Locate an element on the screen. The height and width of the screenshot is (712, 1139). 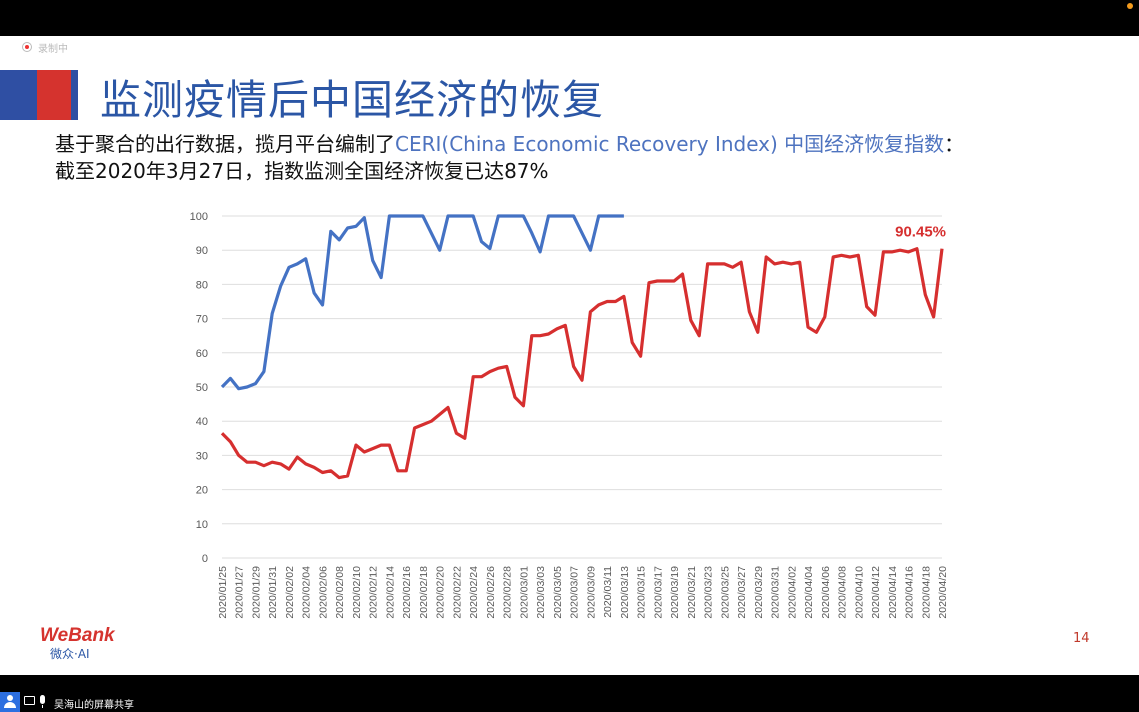
x-tick-label: 2020/02/20 is located at coordinates (441, 592).